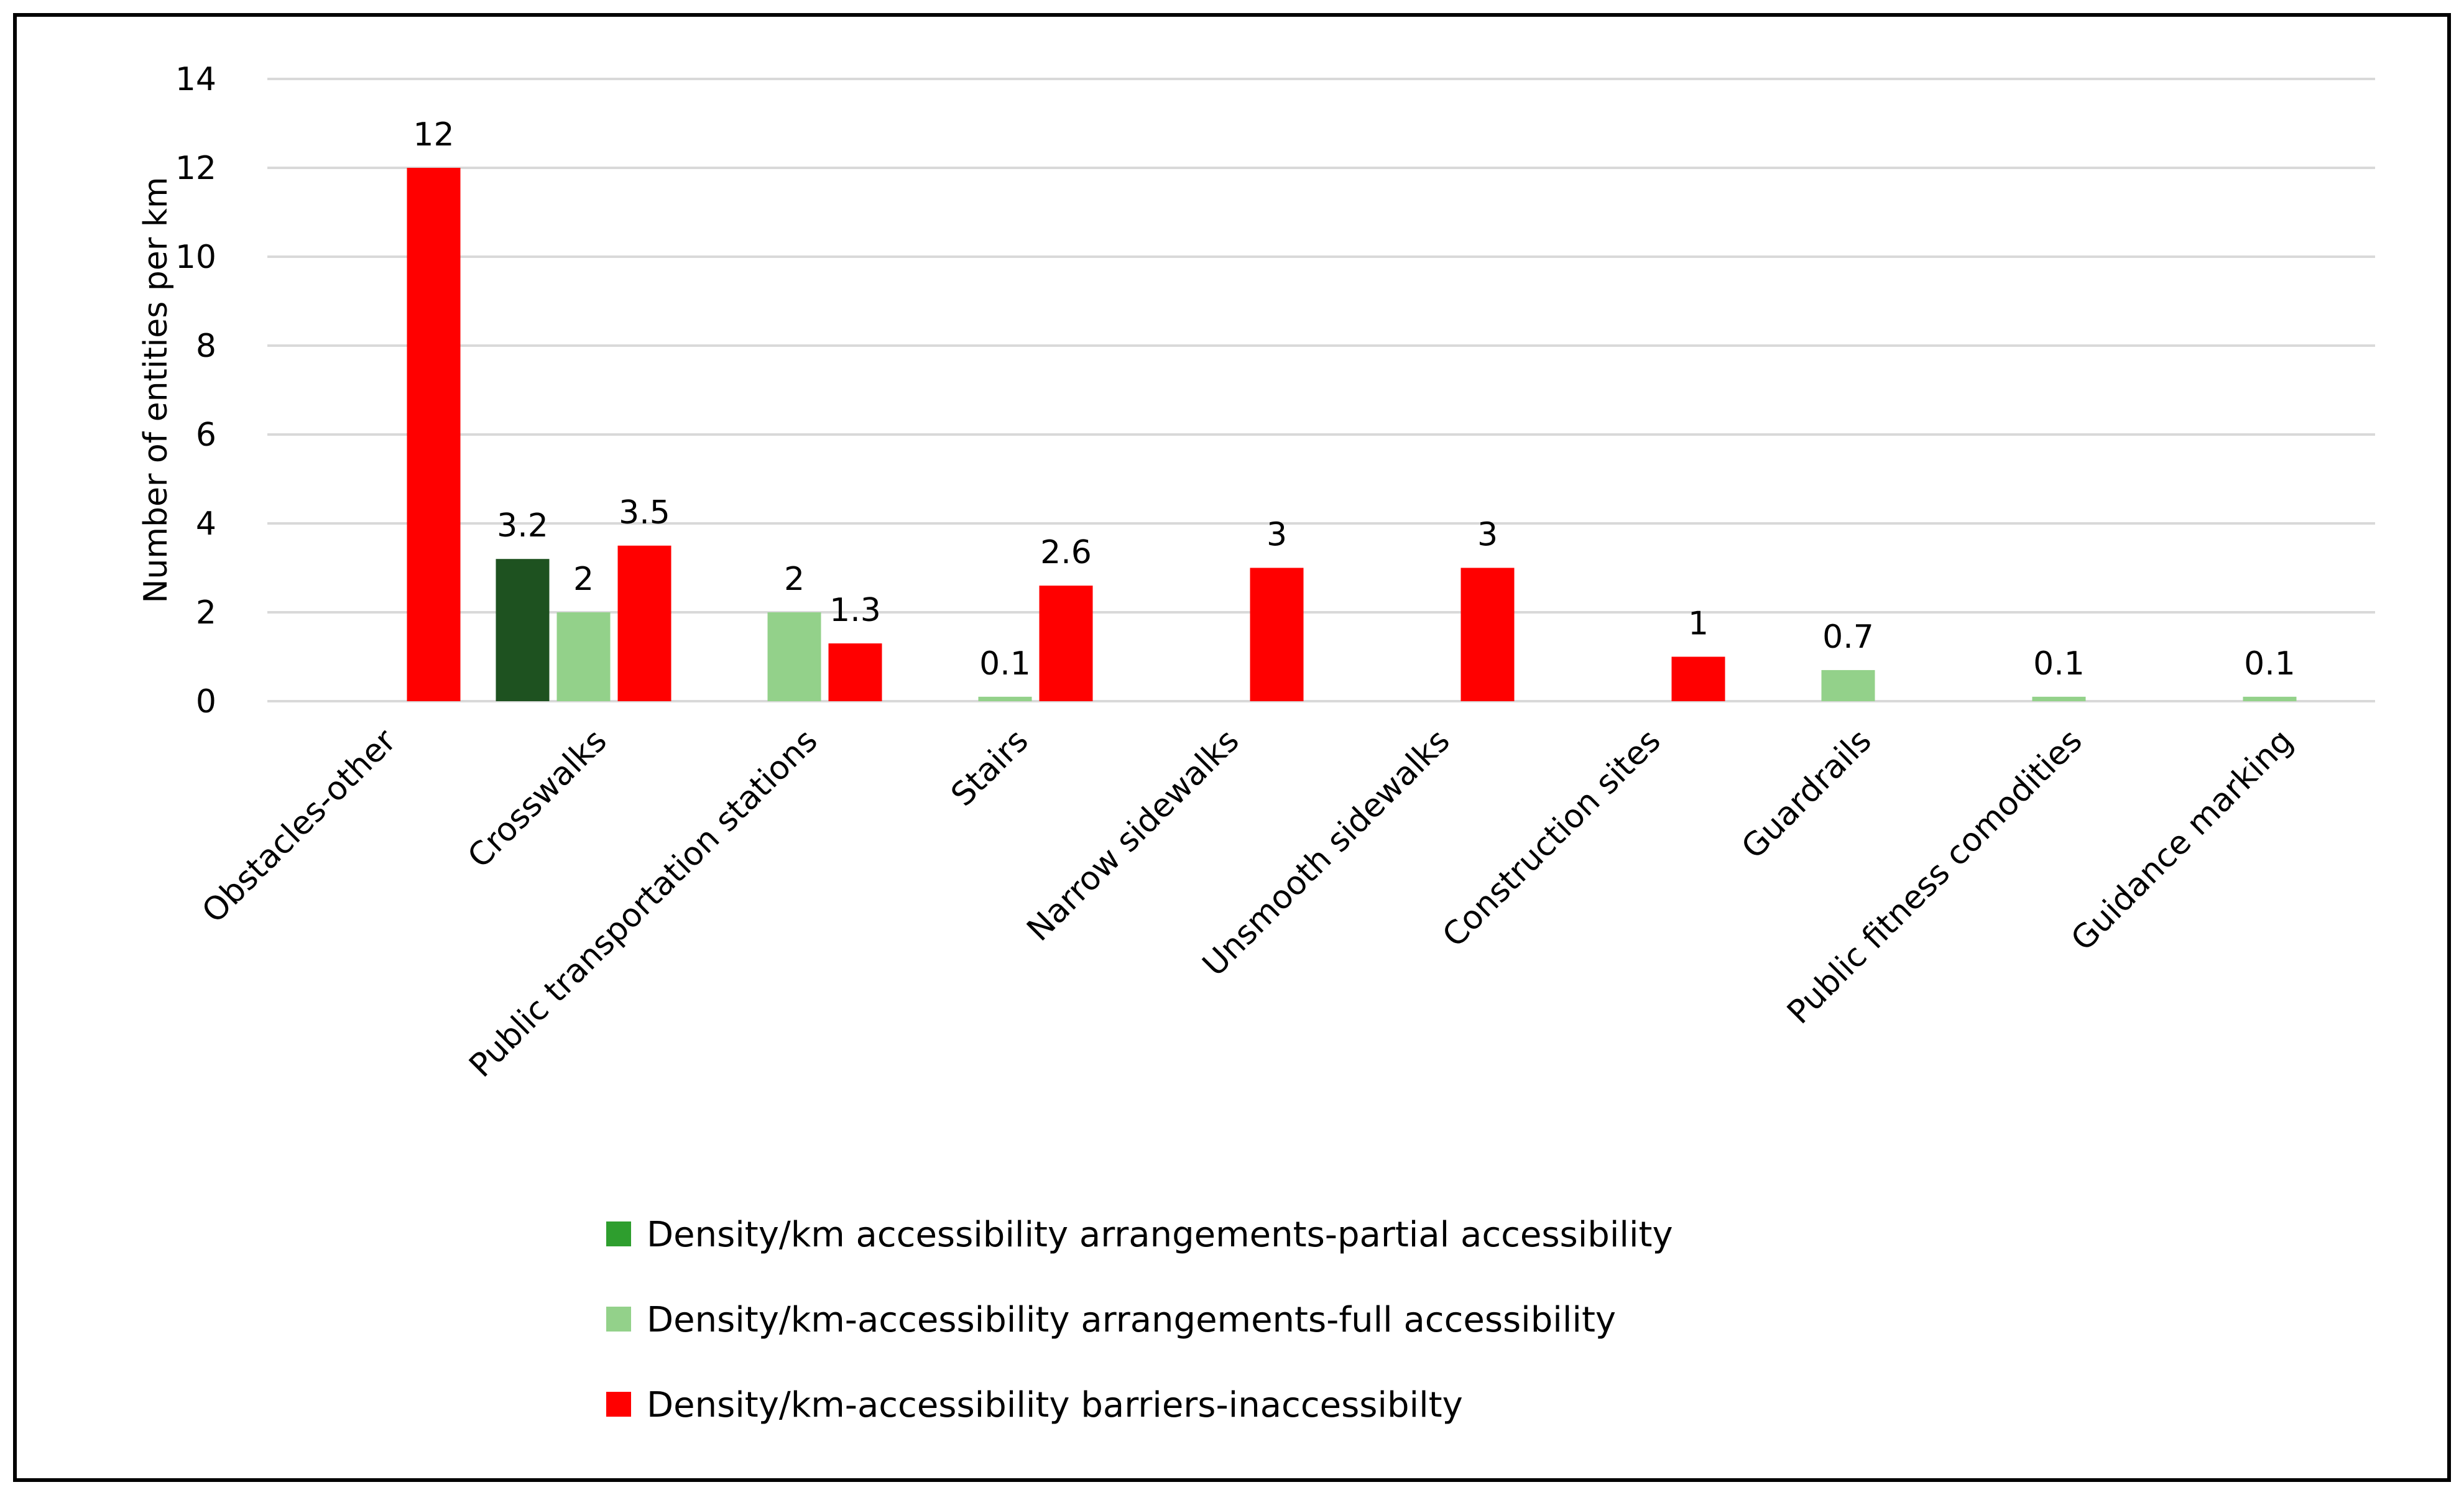 The width and height of the screenshot is (2464, 1495). I want to click on data-label-9-1: 0.1, so click(2270, 664).